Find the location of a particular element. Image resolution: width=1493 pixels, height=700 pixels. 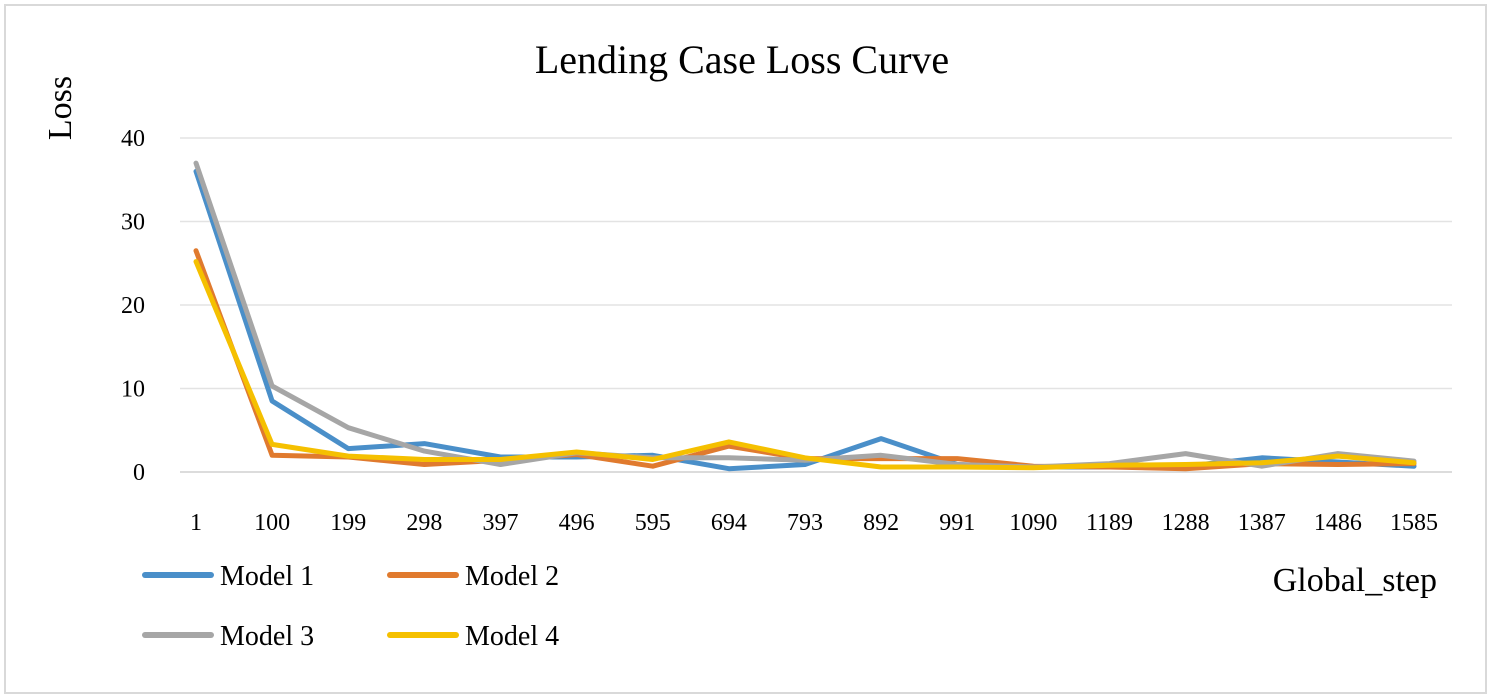

x-tick-label: 298 is located at coordinates (424, 523).